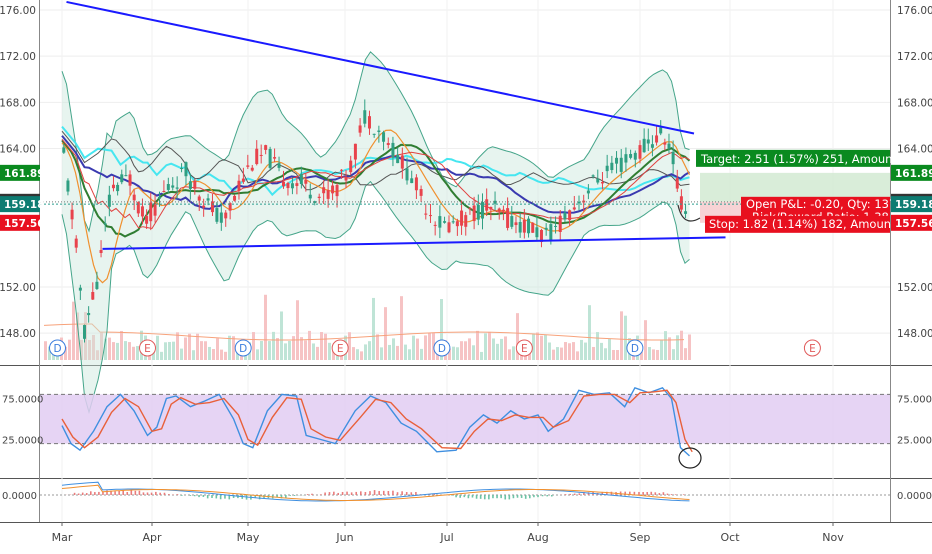  What do you see at coordinates (148, 348) in the screenshot?
I see `earnings-event: E` at bounding box center [148, 348].